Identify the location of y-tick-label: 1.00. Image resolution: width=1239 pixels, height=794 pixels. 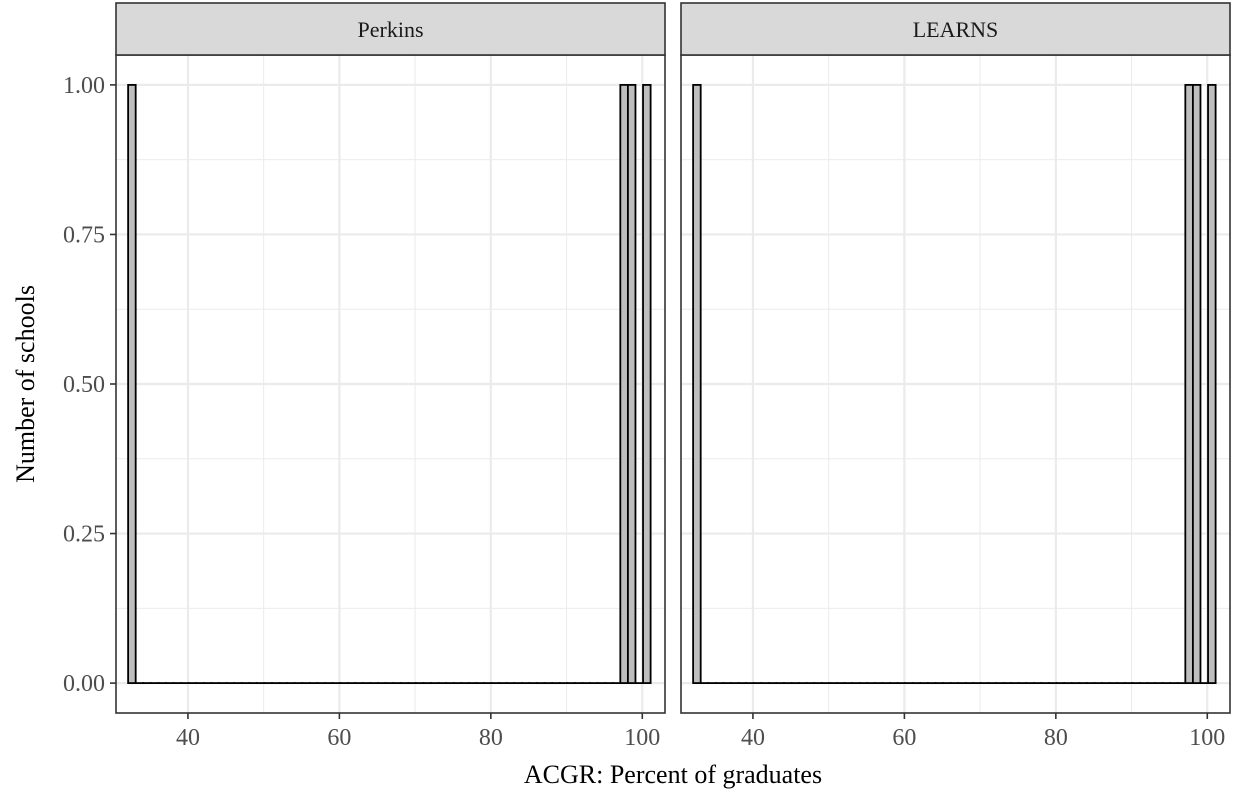
(84, 86).